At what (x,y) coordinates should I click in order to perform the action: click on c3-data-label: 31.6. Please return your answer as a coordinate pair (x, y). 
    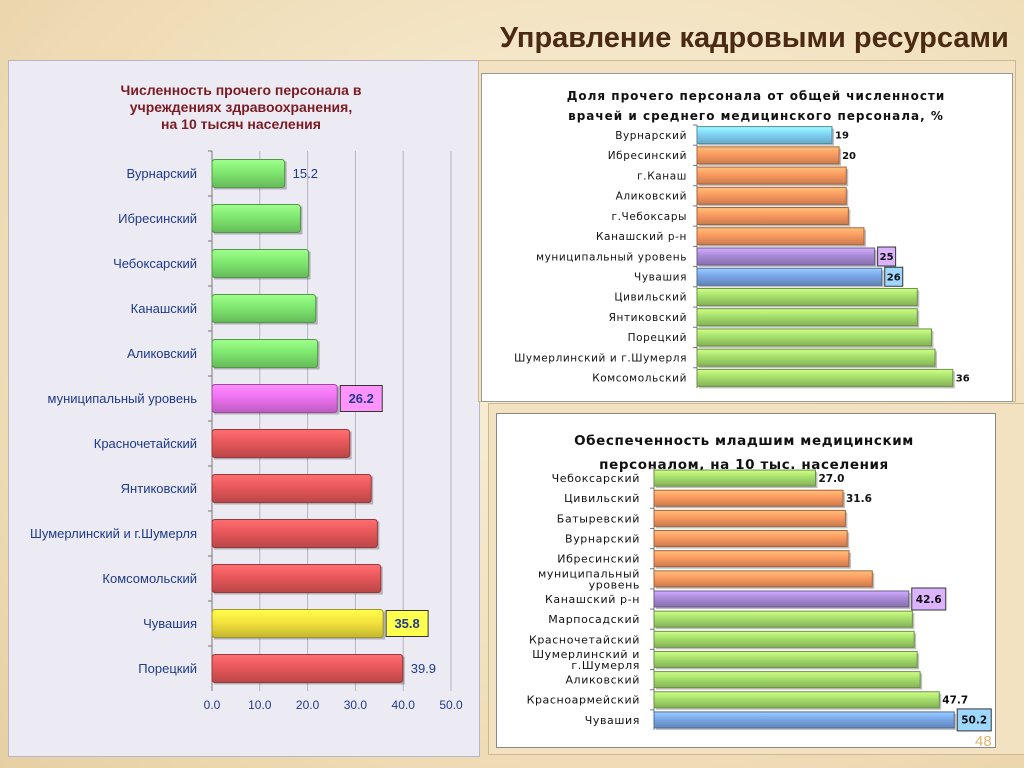
    Looking at the image, I should click on (859, 499).